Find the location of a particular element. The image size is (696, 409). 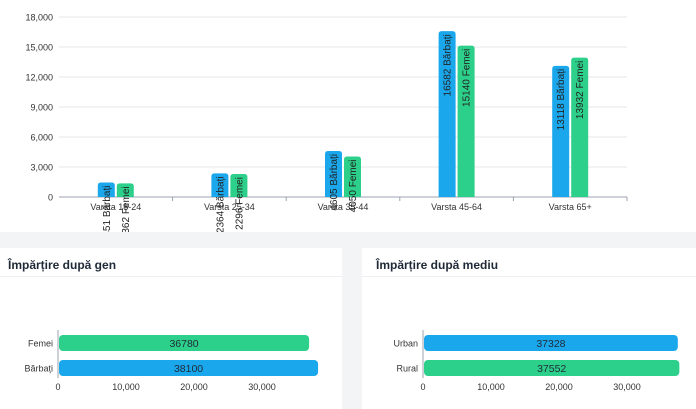

y-tick-label: 12,000 is located at coordinates (39, 78).